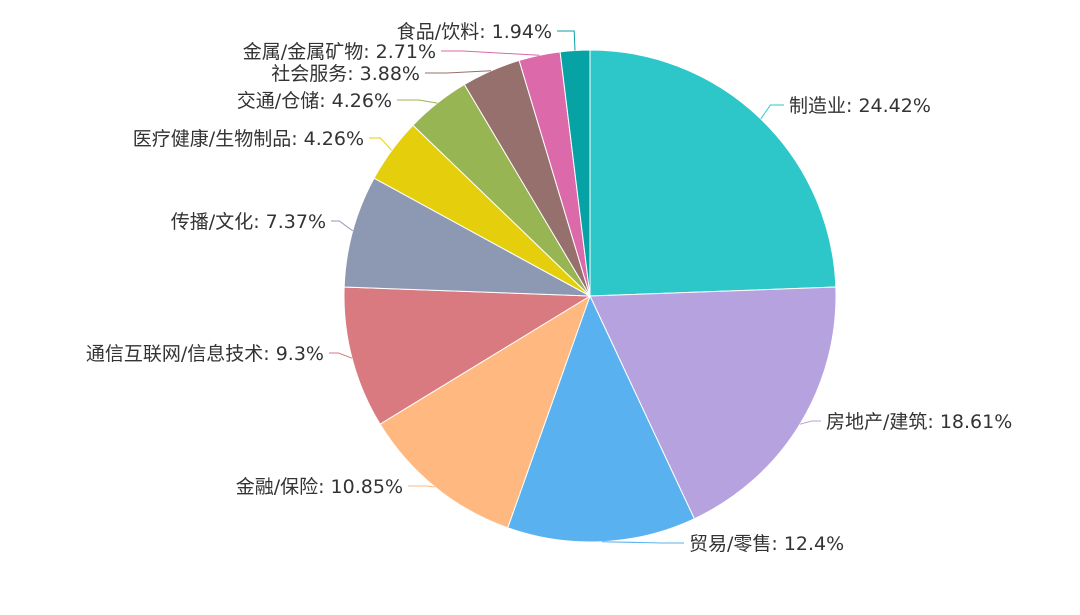 Image resolution: width=1080 pixels, height=615 pixels. What do you see at coordinates (248, 222) in the screenshot?
I see `slice-label: 传播/文化: 7.37%` at bounding box center [248, 222].